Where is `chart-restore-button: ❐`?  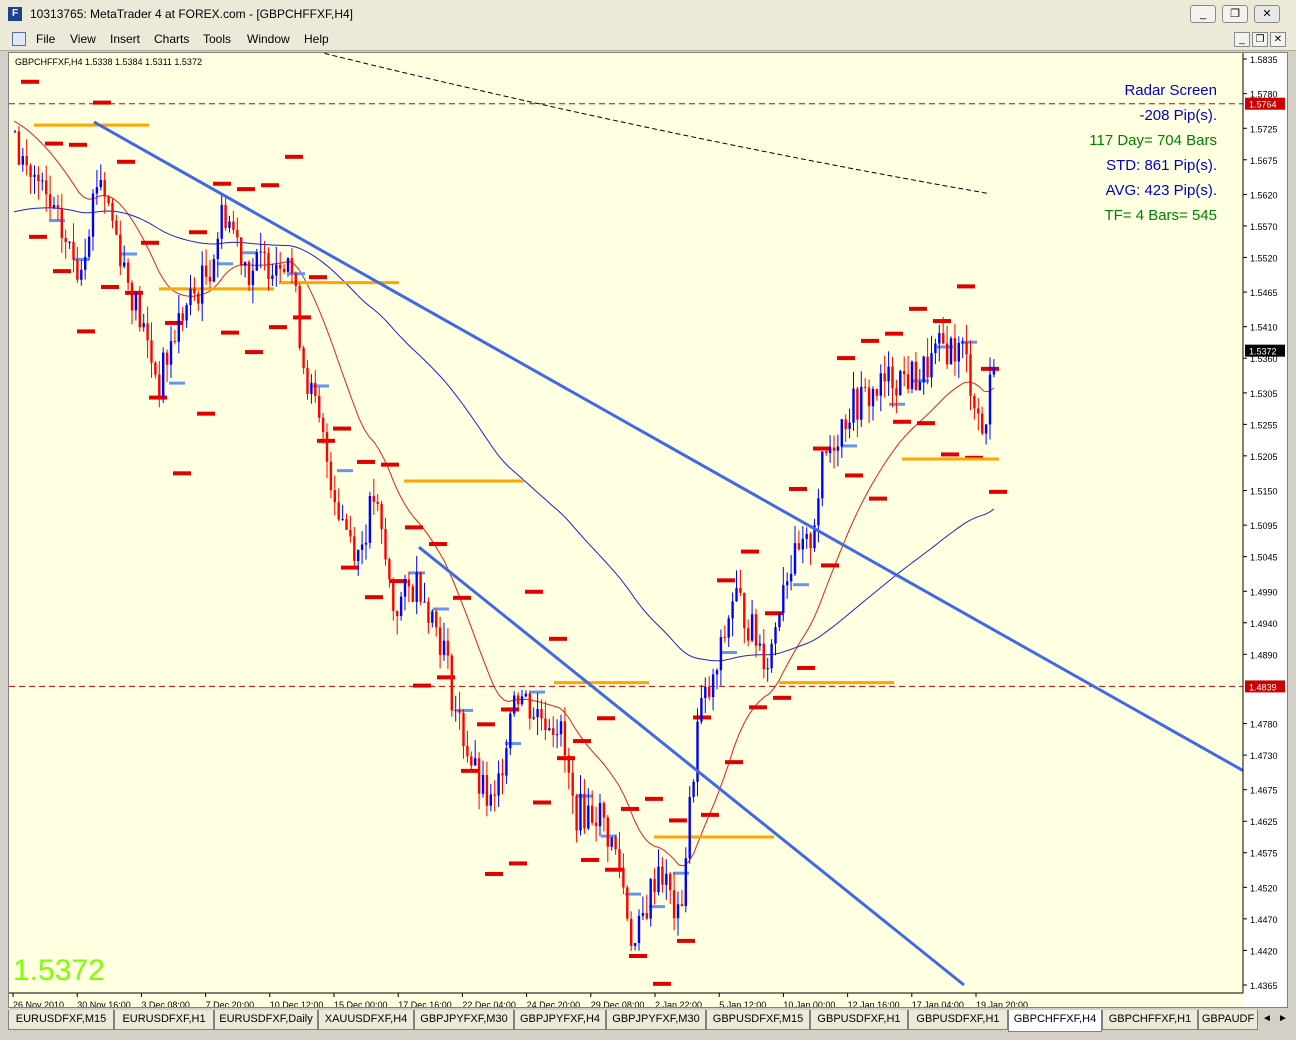 chart-restore-button: ❐ is located at coordinates (1260, 39).